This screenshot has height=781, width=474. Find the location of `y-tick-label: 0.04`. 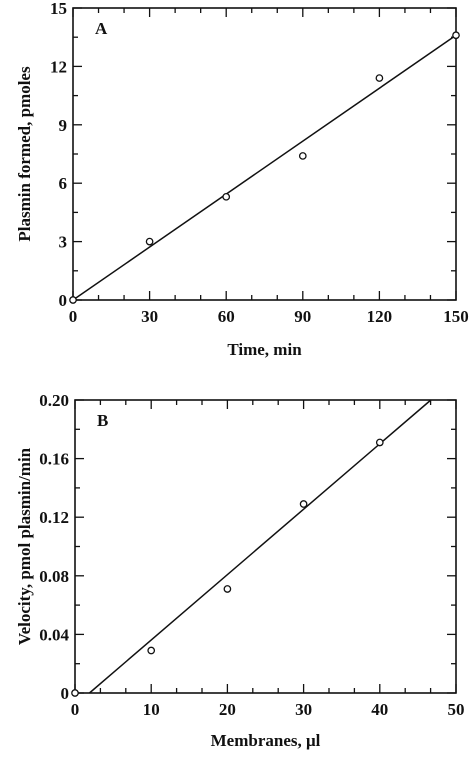

y-tick-label: 0.04 is located at coordinates (54, 634).